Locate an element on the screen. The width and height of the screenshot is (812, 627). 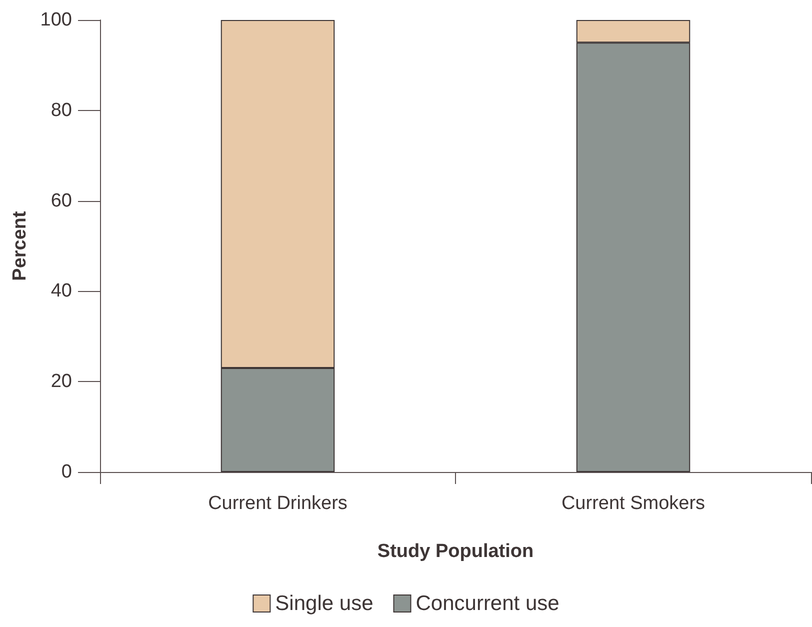
x-tick-label: Current Smokers is located at coordinates (633, 503).